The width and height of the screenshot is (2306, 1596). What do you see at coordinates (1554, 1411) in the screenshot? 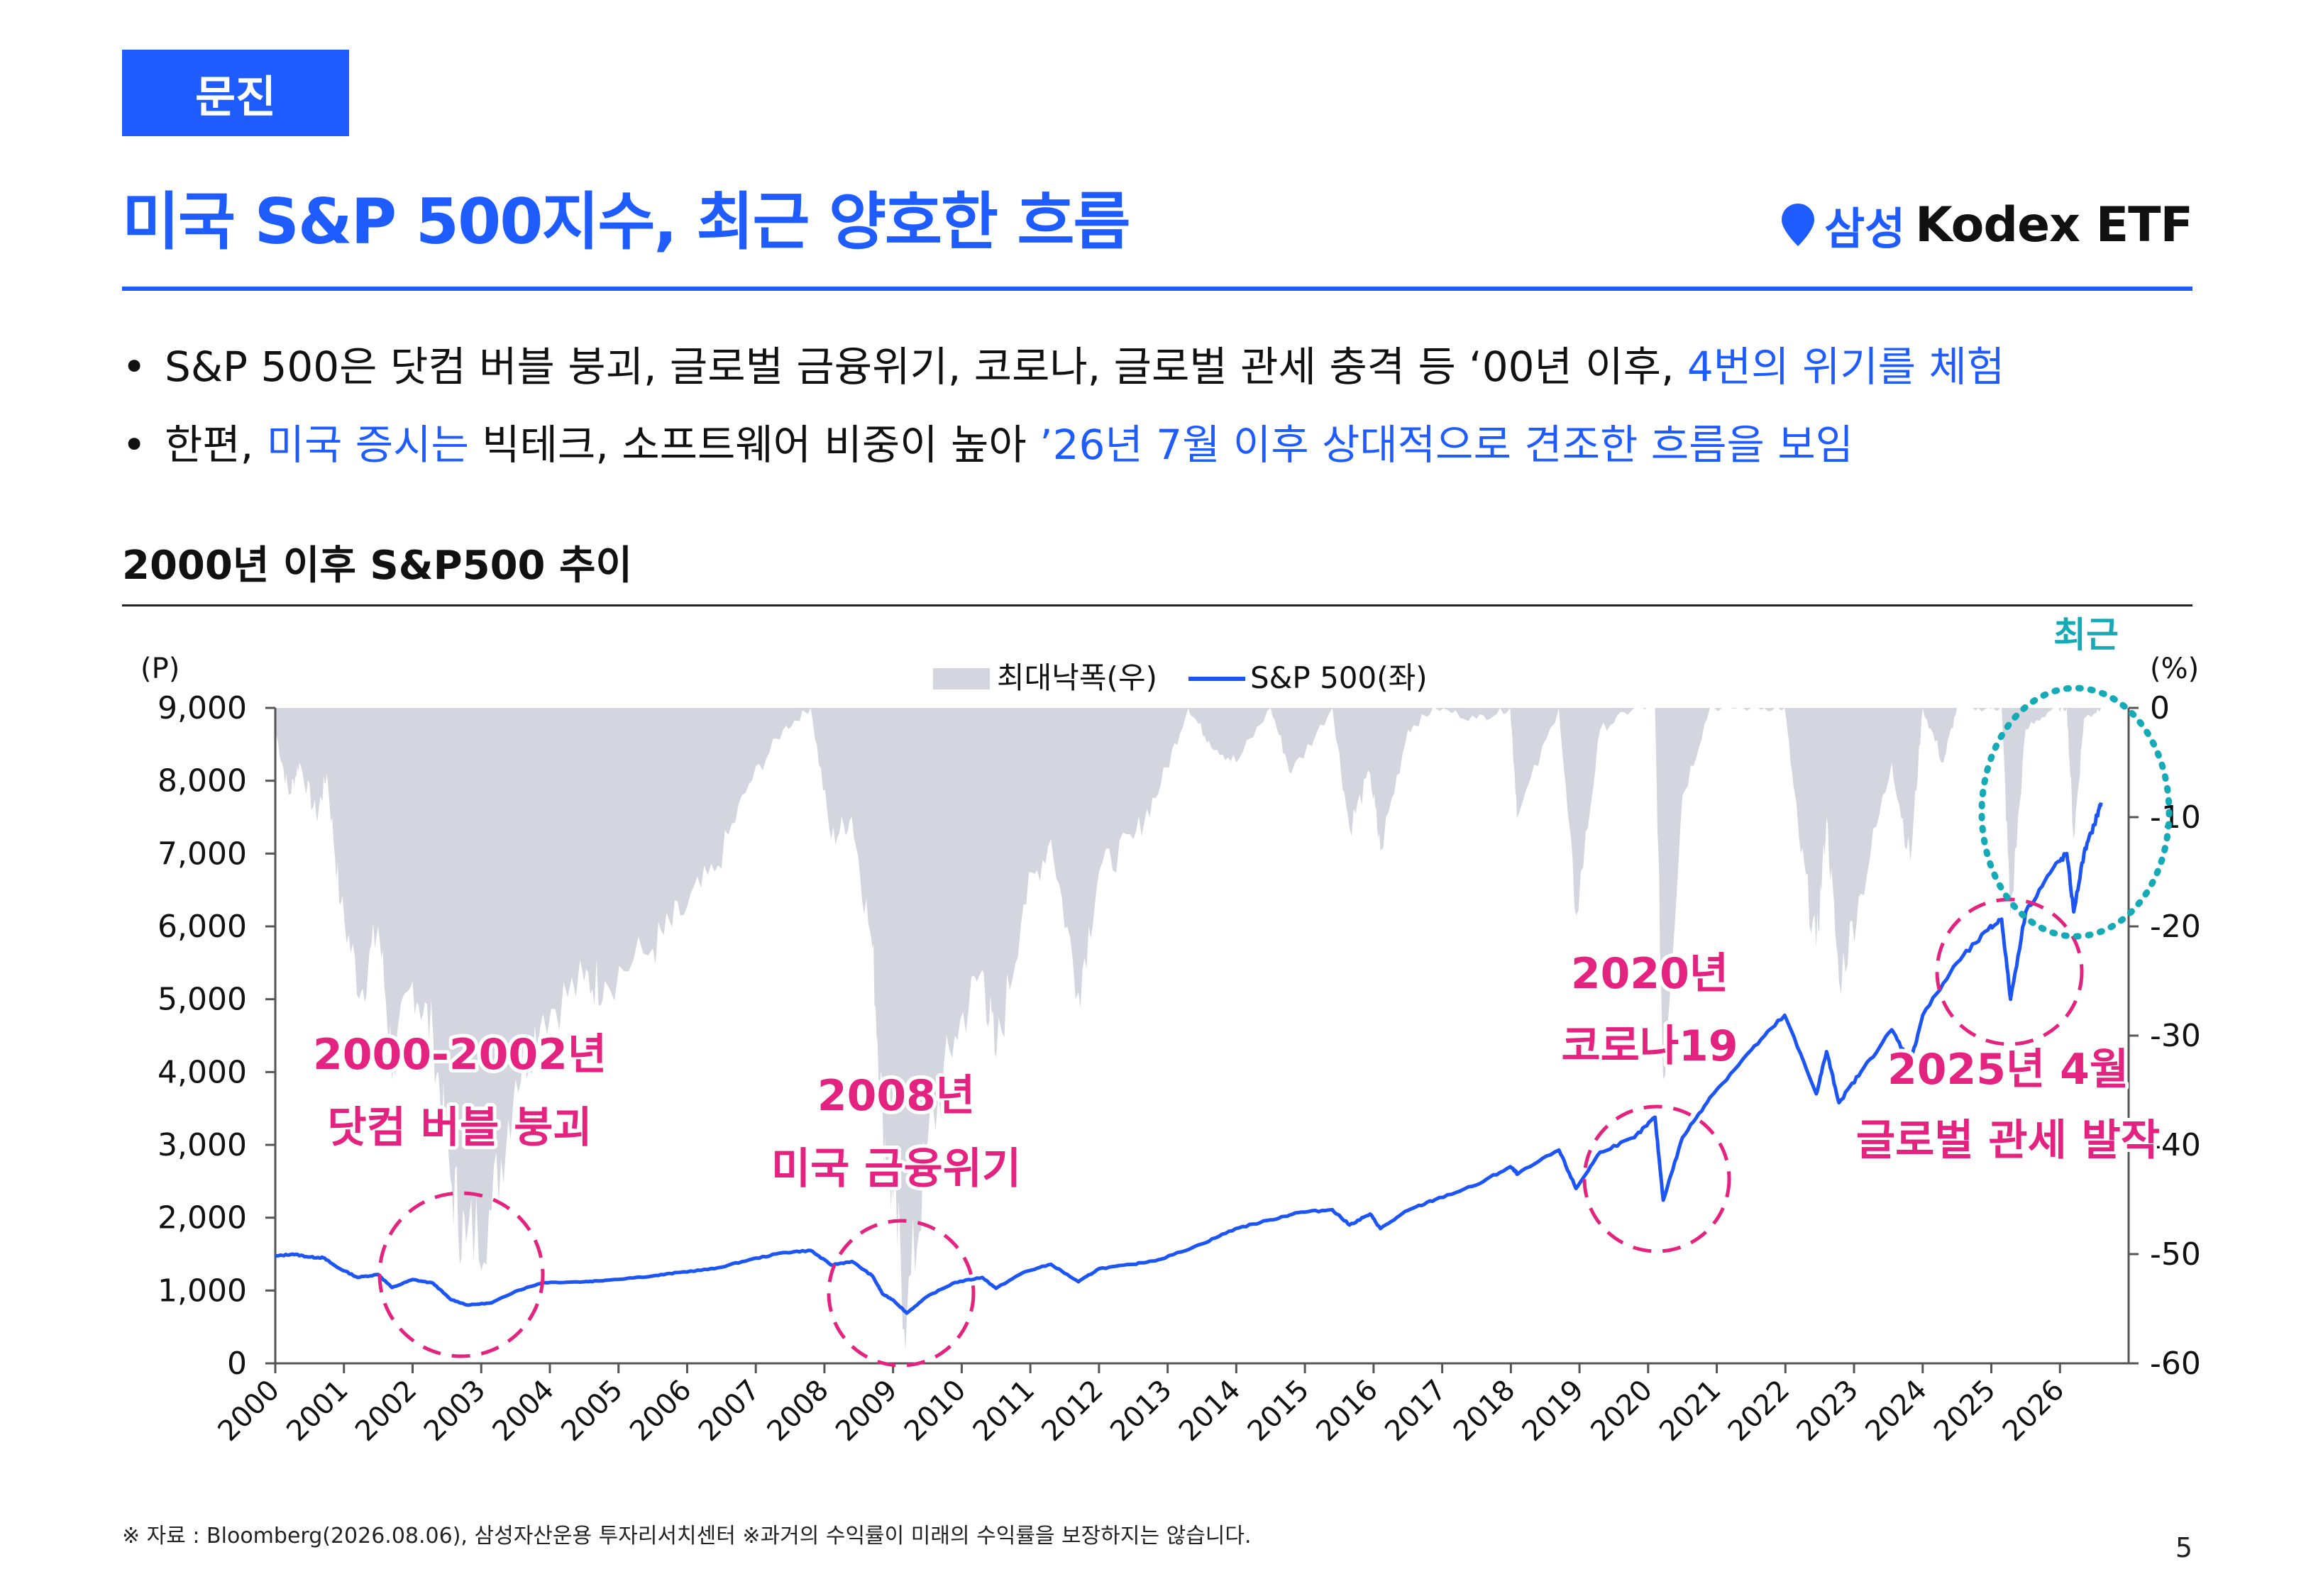
I see `x-axis-tick-label: 2019` at bounding box center [1554, 1411].